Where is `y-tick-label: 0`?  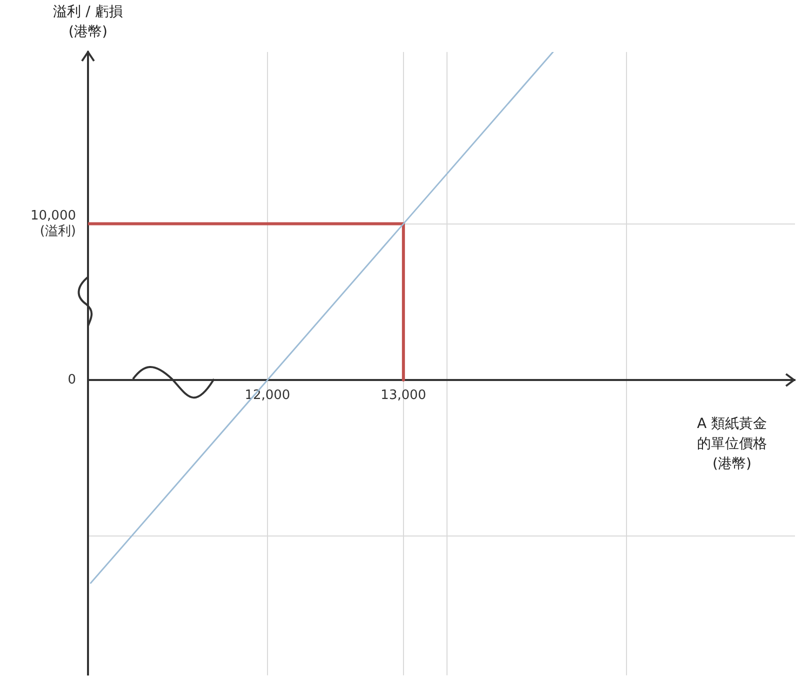
y-tick-label: 0 is located at coordinates (72, 380).